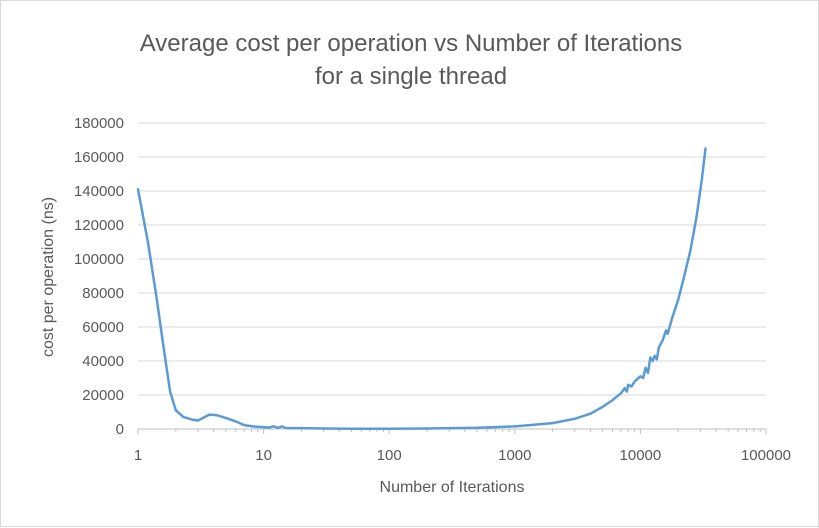 Image resolution: width=819 pixels, height=528 pixels. I want to click on y-tick-label: 160000, so click(99, 157).